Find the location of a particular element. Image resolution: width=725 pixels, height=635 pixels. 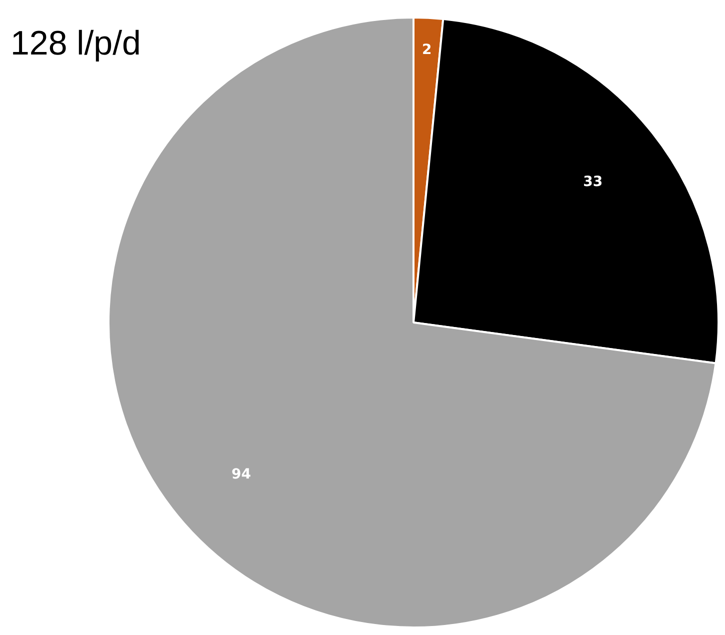

data-label: 33 is located at coordinates (593, 182).